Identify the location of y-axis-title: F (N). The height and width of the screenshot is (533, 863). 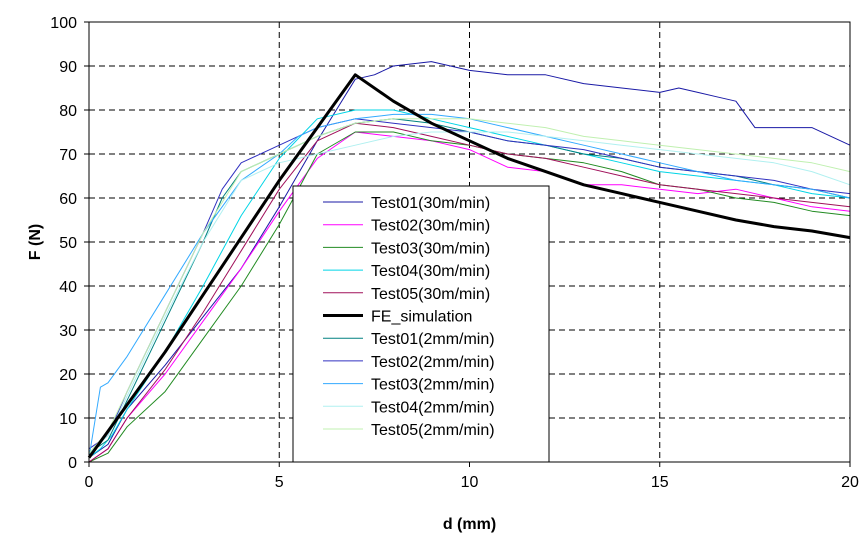
(35, 242).